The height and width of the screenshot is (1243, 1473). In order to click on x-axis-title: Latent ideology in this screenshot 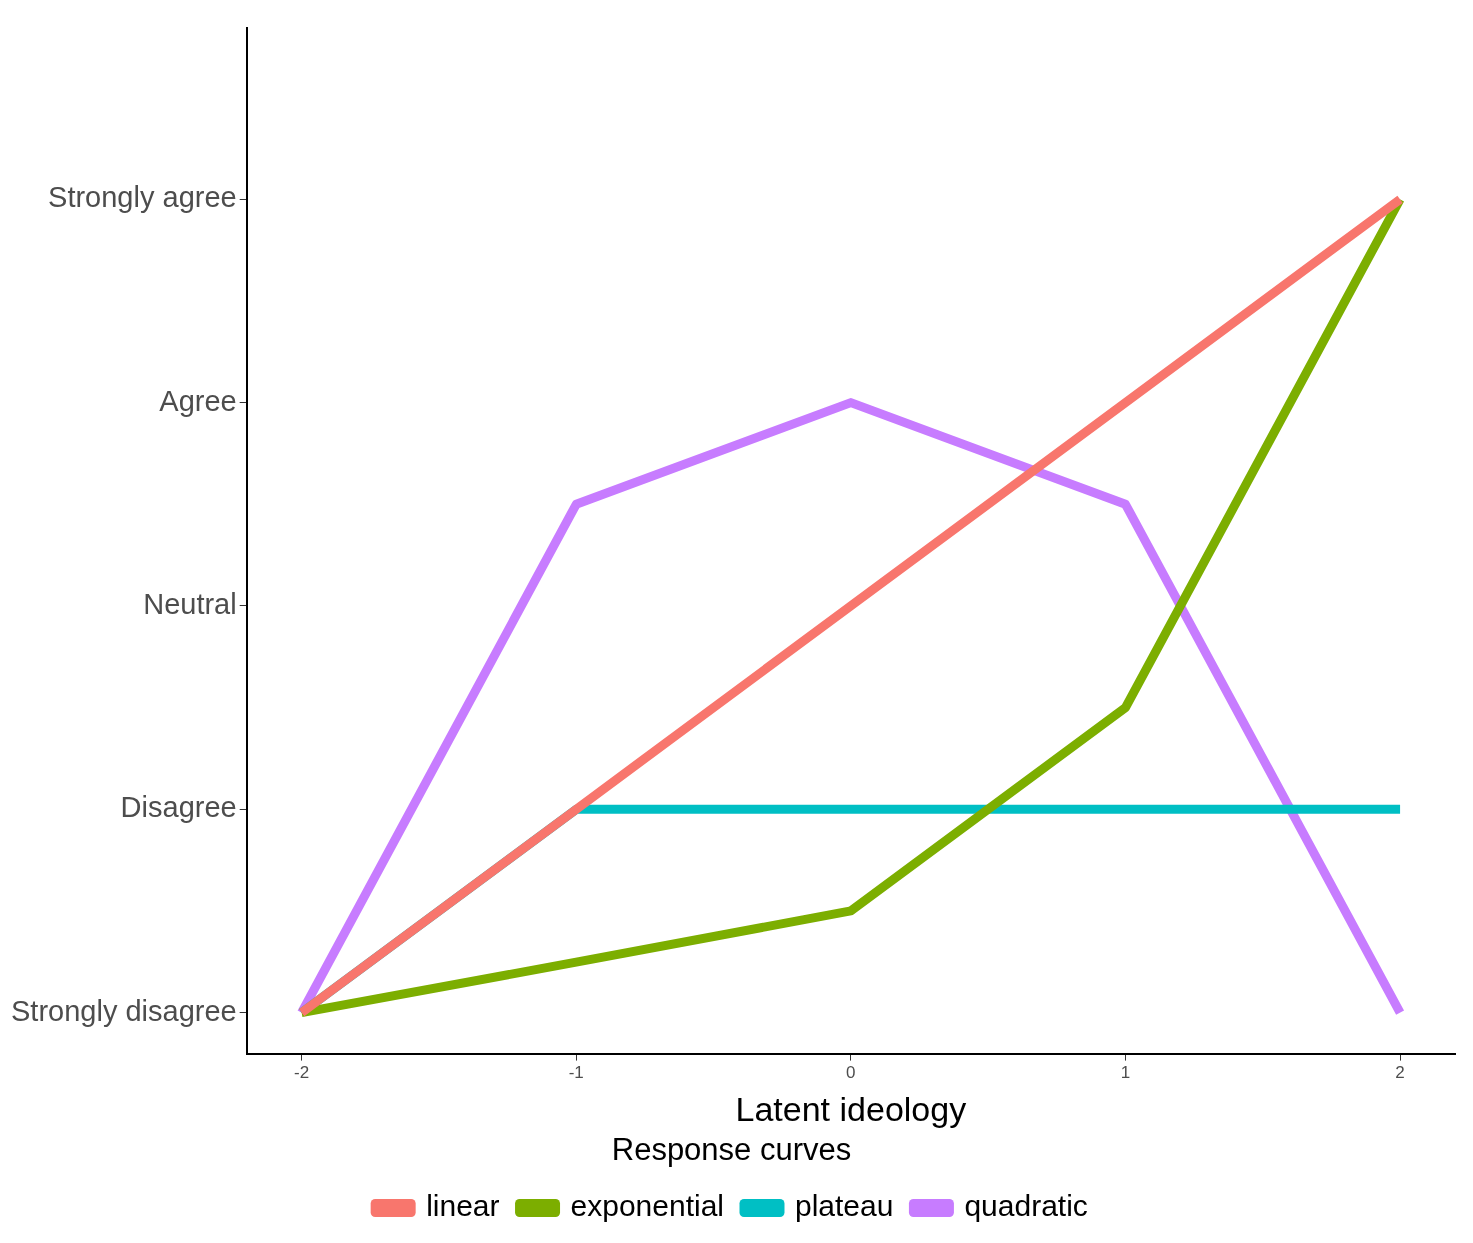, I will do `click(851, 1108)`.